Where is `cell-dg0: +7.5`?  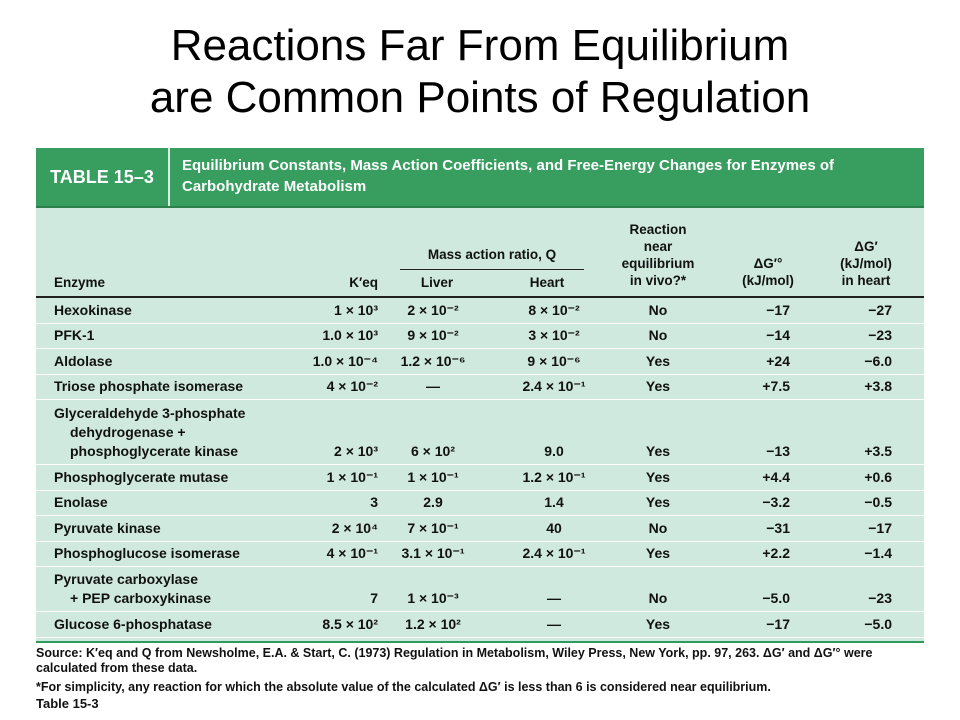
cell-dg0: +7.5 is located at coordinates (776, 386).